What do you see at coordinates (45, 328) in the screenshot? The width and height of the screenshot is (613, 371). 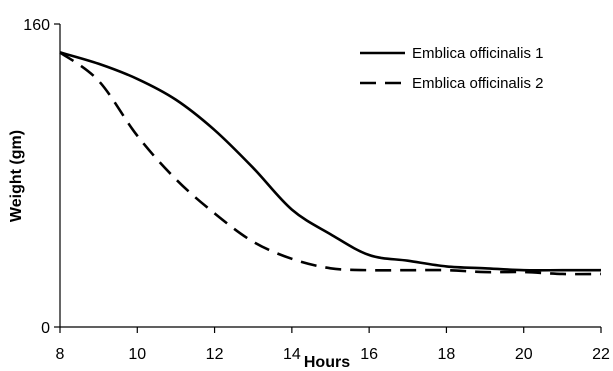 I see `y-tick-label: 0` at bounding box center [45, 328].